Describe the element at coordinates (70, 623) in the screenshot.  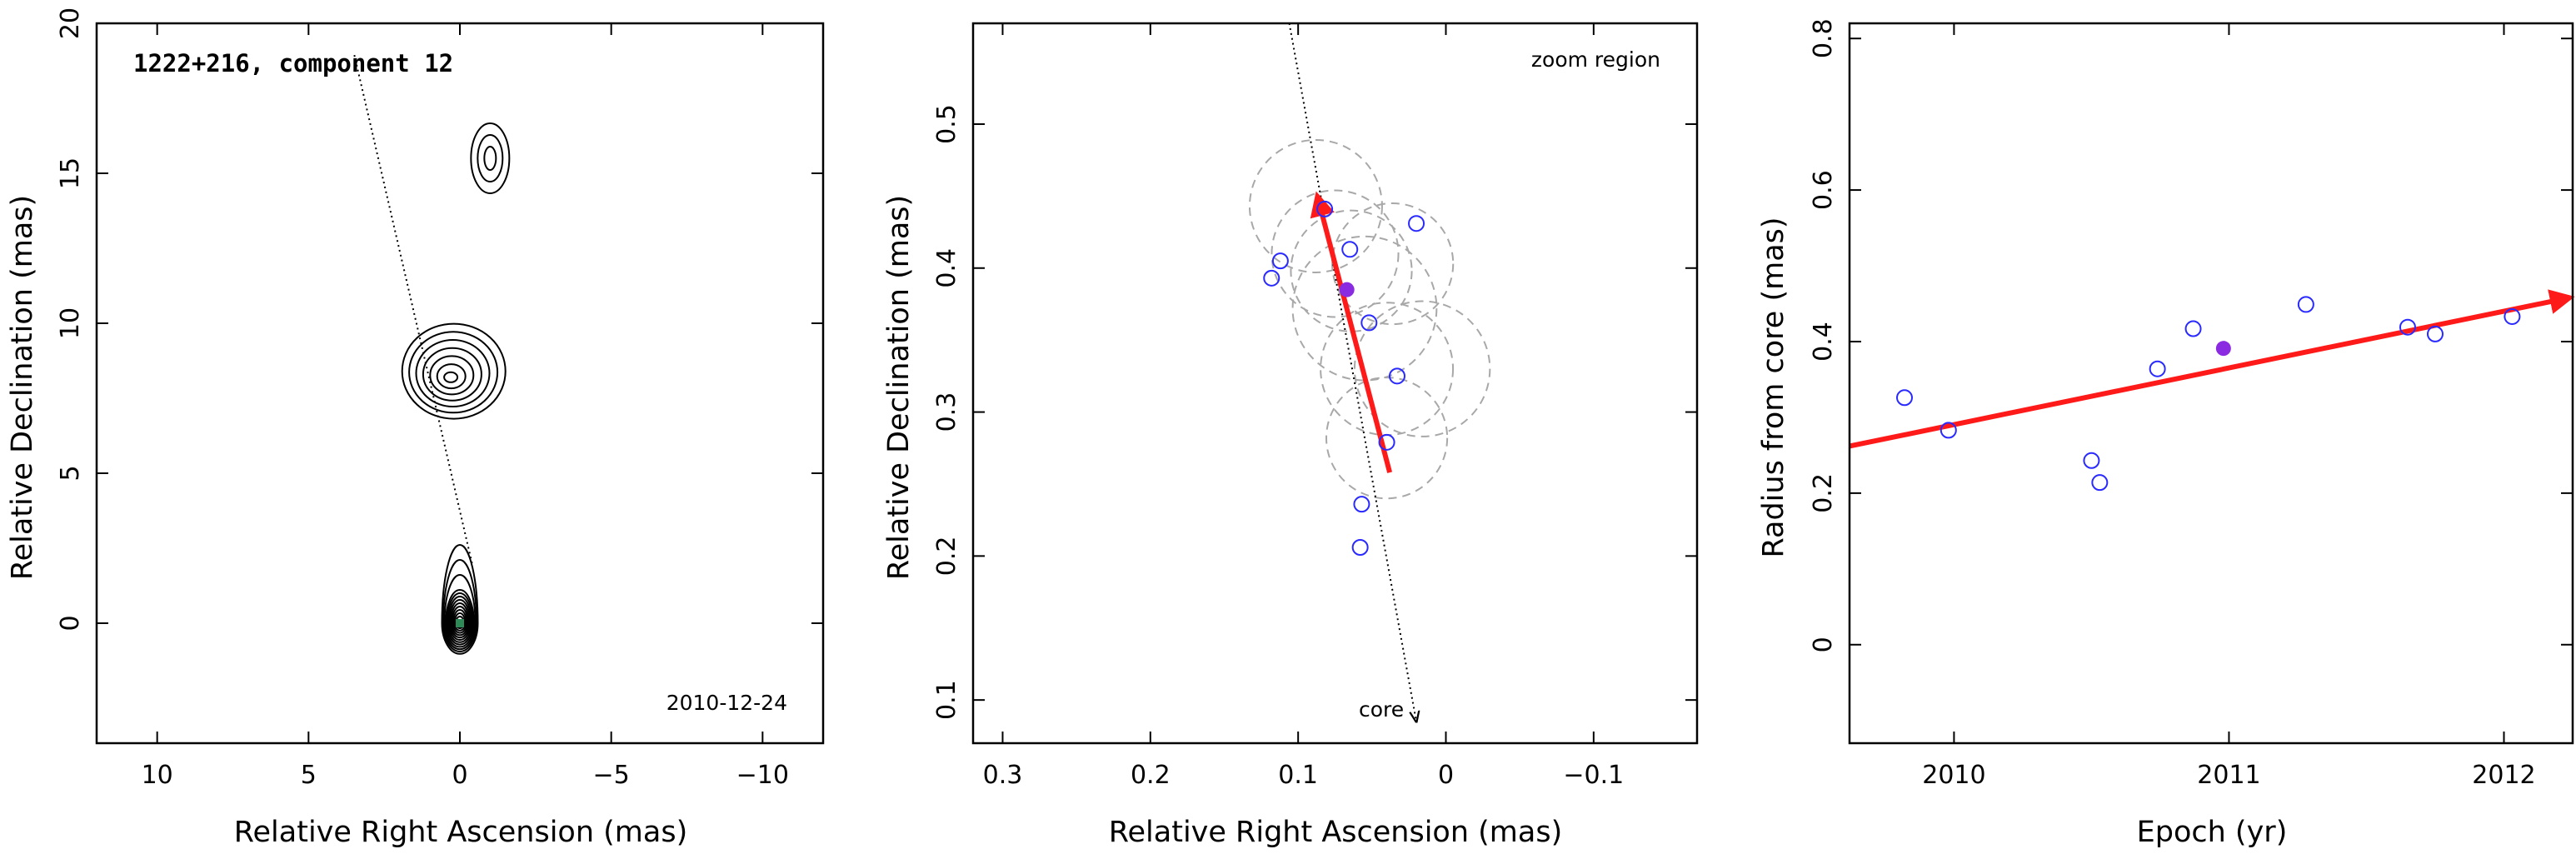
I see `map-y-tick-label: 0` at that location.